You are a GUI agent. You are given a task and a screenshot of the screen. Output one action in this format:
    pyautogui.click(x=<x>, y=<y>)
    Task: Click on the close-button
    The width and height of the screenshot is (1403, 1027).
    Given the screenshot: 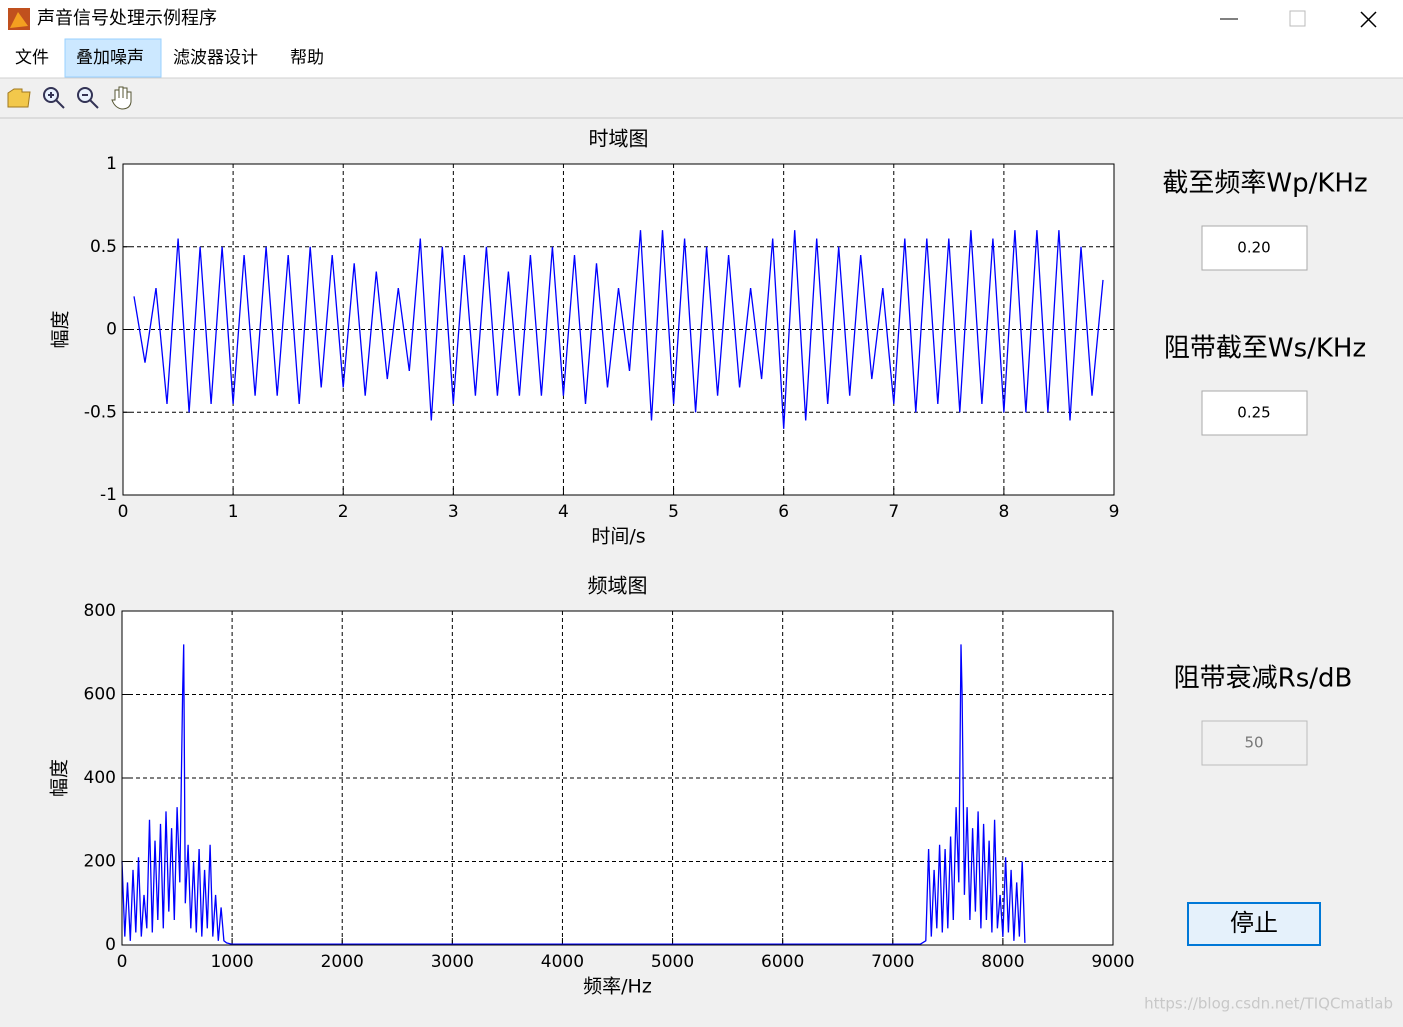 What is the action you would take?
    pyautogui.click(x=1368, y=19)
    